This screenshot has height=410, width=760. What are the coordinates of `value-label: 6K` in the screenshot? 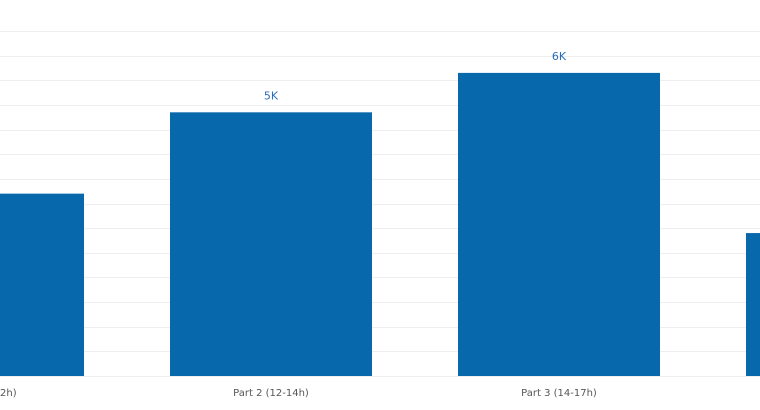 It's located at (559, 56).